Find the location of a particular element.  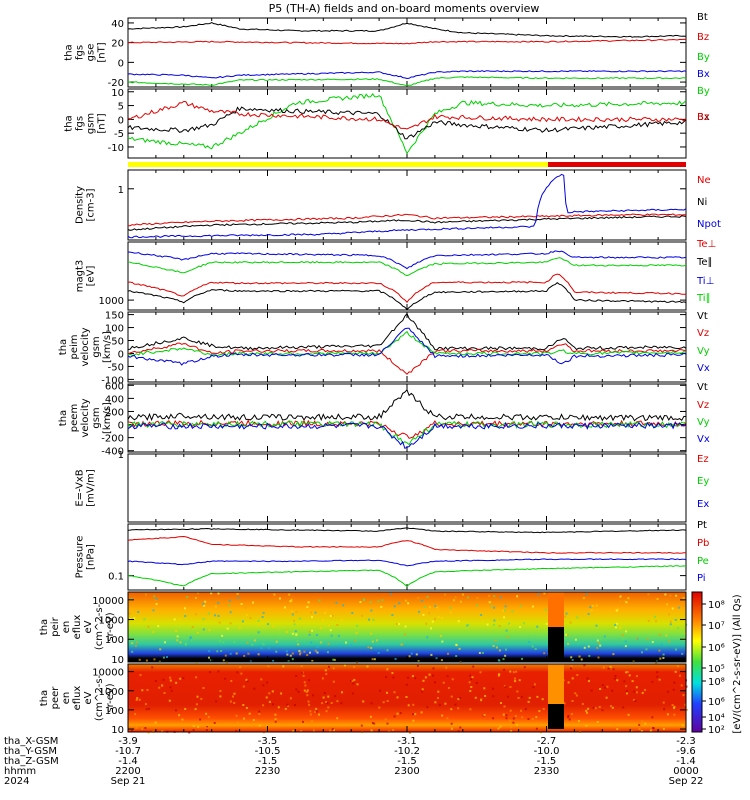

y-axis-label: en is located at coordinates (66, 698).